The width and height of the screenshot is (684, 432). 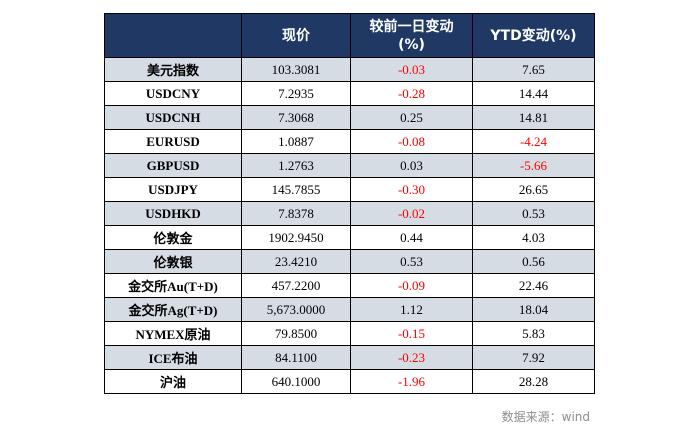 I want to click on row-day-change: 0.44, so click(x=411, y=237).